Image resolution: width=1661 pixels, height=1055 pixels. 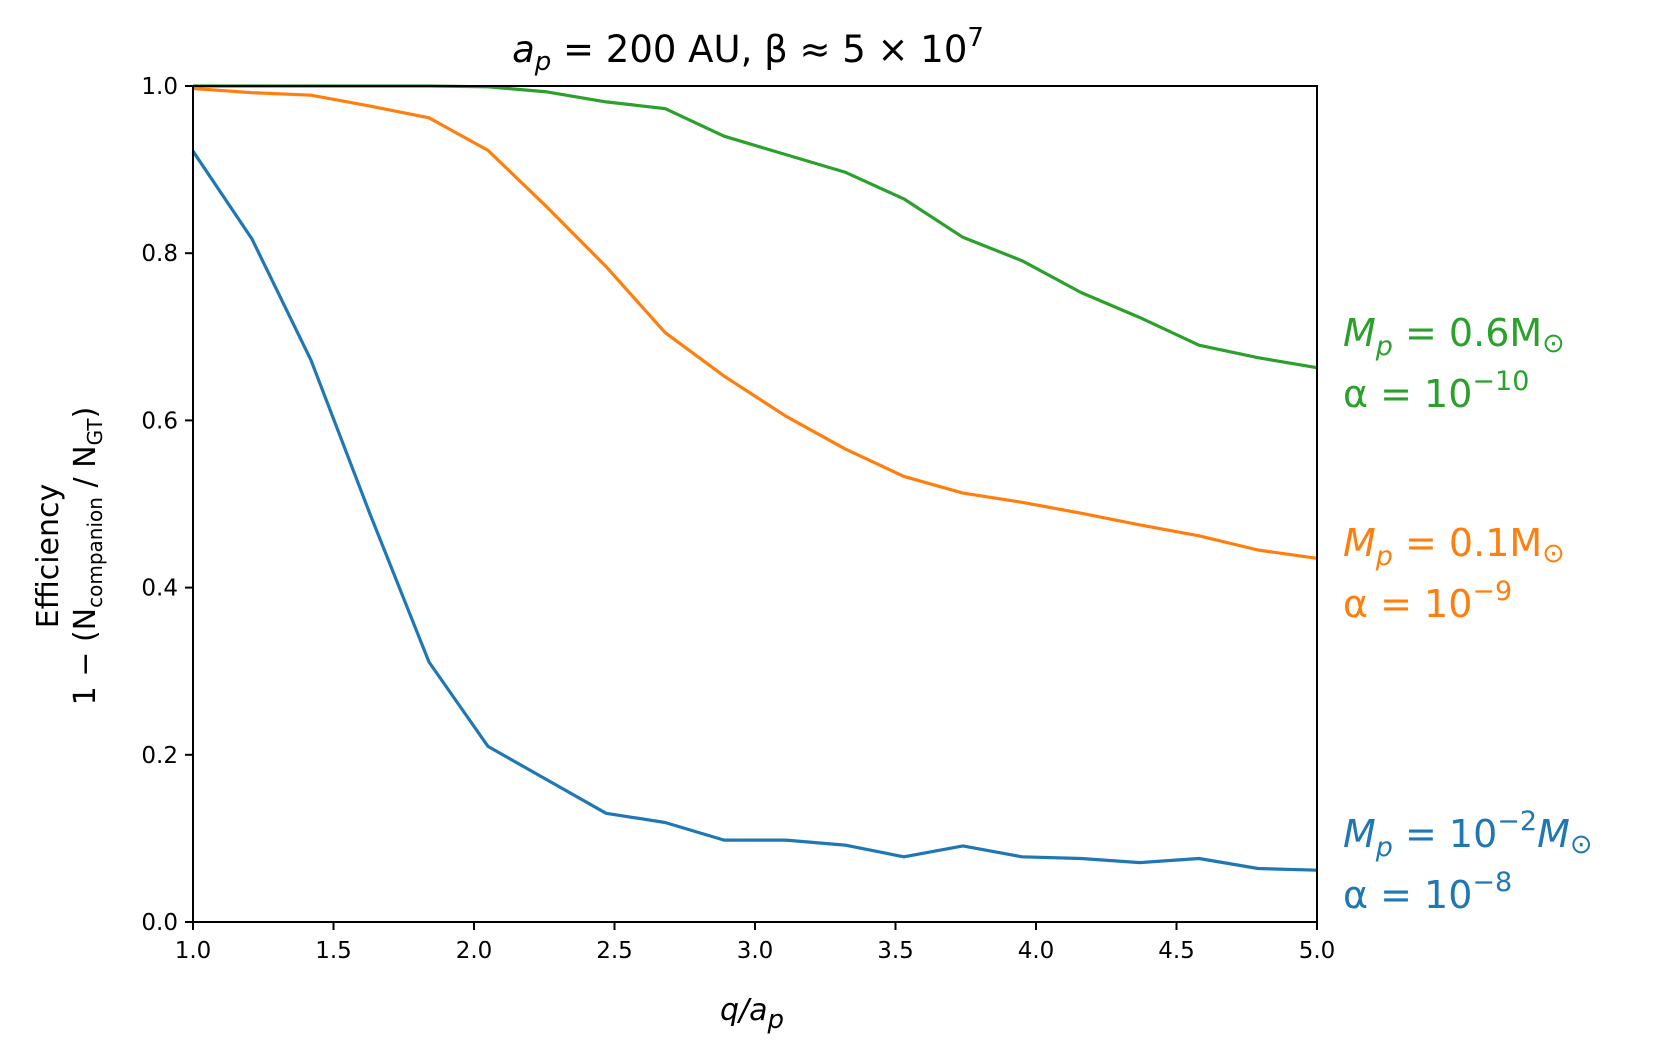 What do you see at coordinates (193, 951) in the screenshot?
I see `x-tick-label-0: 1.0` at bounding box center [193, 951].